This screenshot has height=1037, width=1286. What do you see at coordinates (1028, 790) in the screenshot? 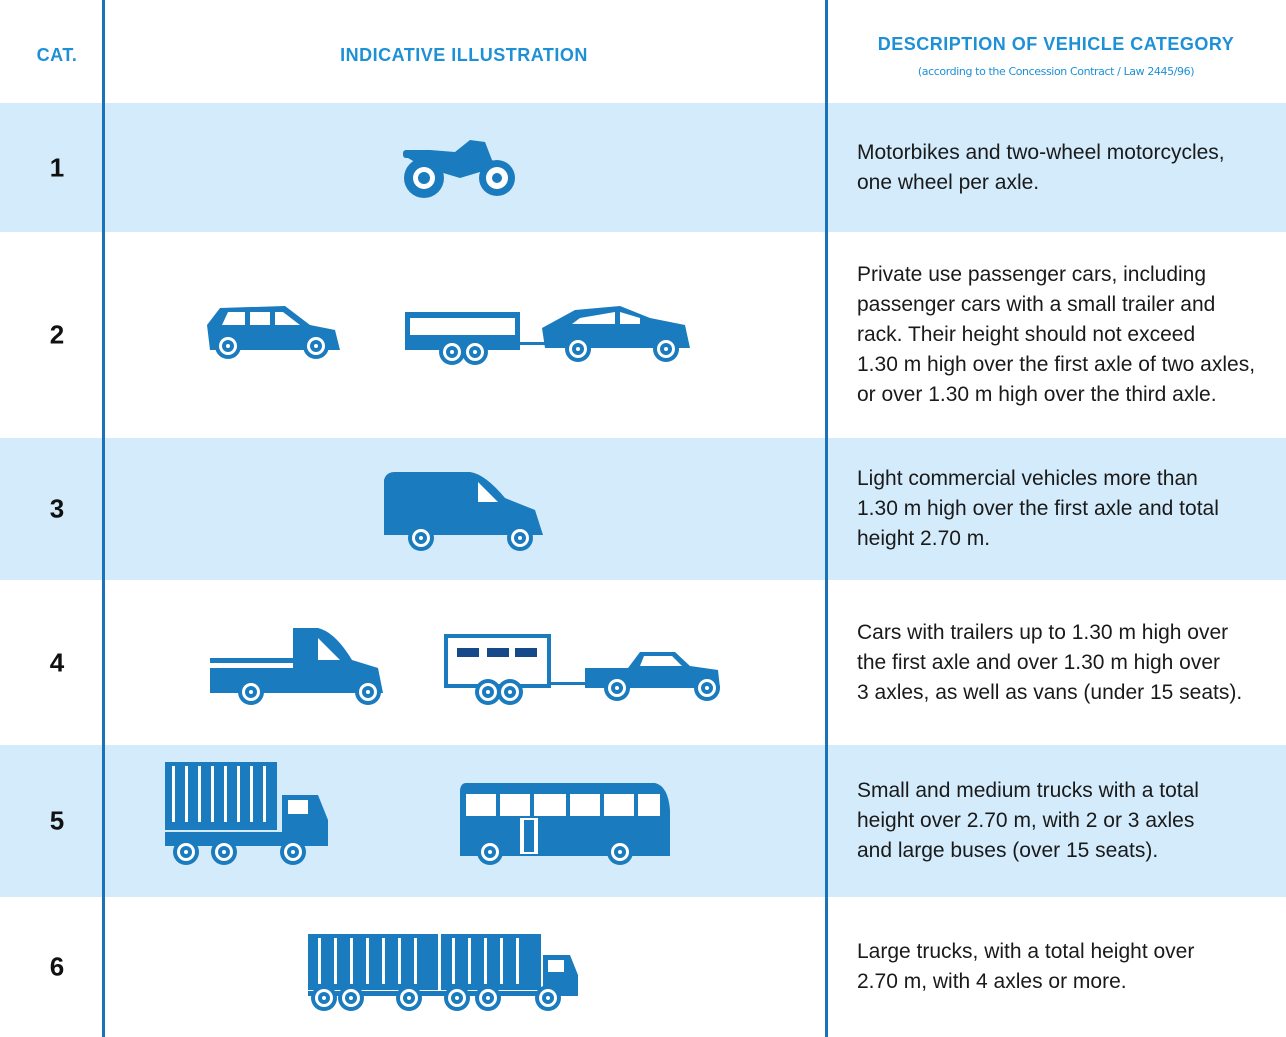
I see `description-line: Small and medium trucks with a total` at bounding box center [1028, 790].